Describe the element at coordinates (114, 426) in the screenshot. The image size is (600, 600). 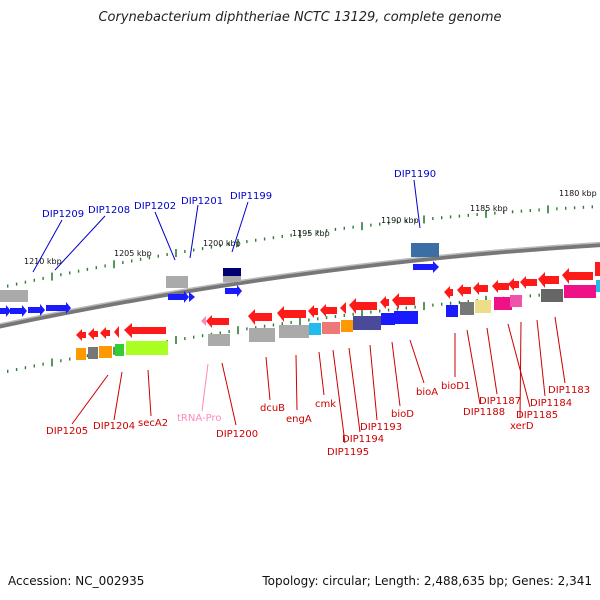
I see `gene-label-dip1204: DIP1204` at that location.